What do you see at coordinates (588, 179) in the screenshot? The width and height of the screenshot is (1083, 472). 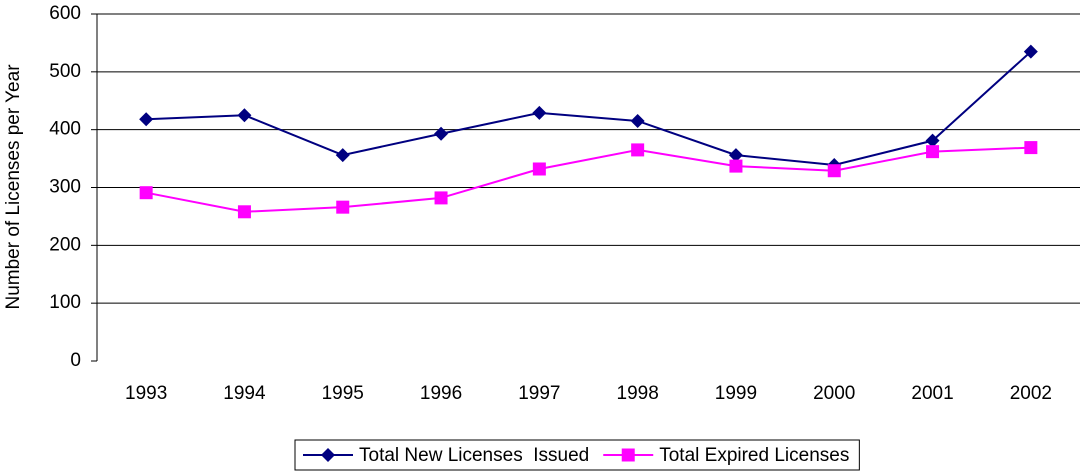 I see `series-line` at bounding box center [588, 179].